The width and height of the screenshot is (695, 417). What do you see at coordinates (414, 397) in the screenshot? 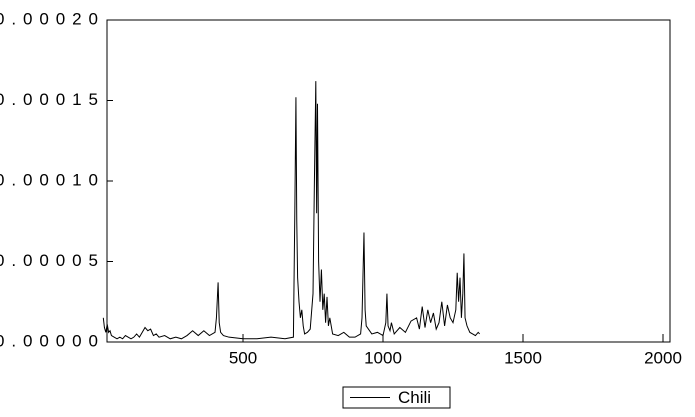
I see `legend-label: Chili` at bounding box center [414, 397].